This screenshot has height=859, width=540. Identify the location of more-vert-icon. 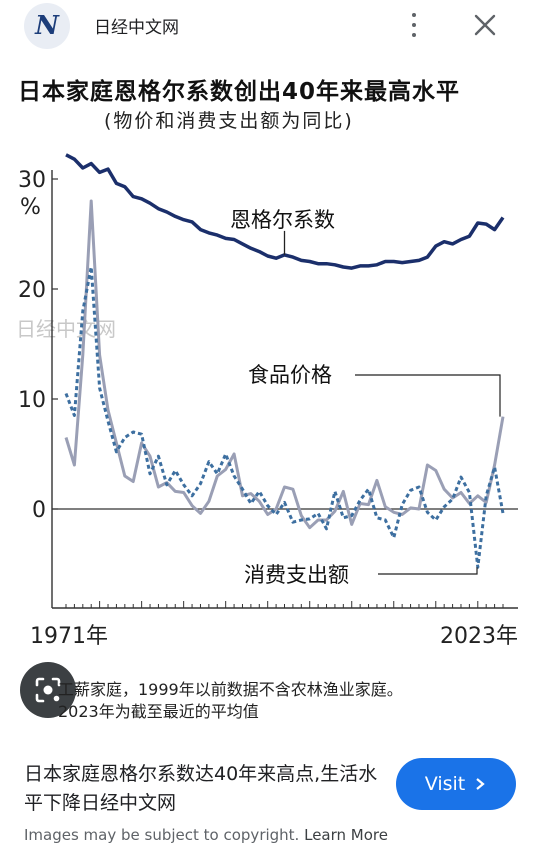
(414, 25).